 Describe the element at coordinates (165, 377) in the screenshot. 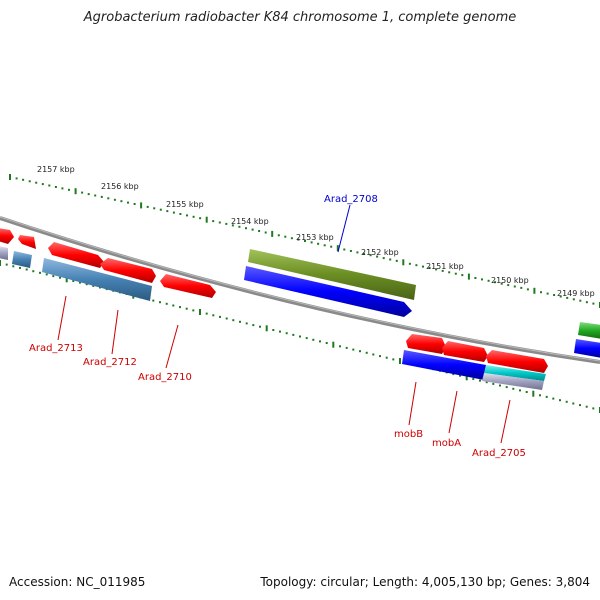

I see `gene-label-arad-2710: Arad_2710` at that location.